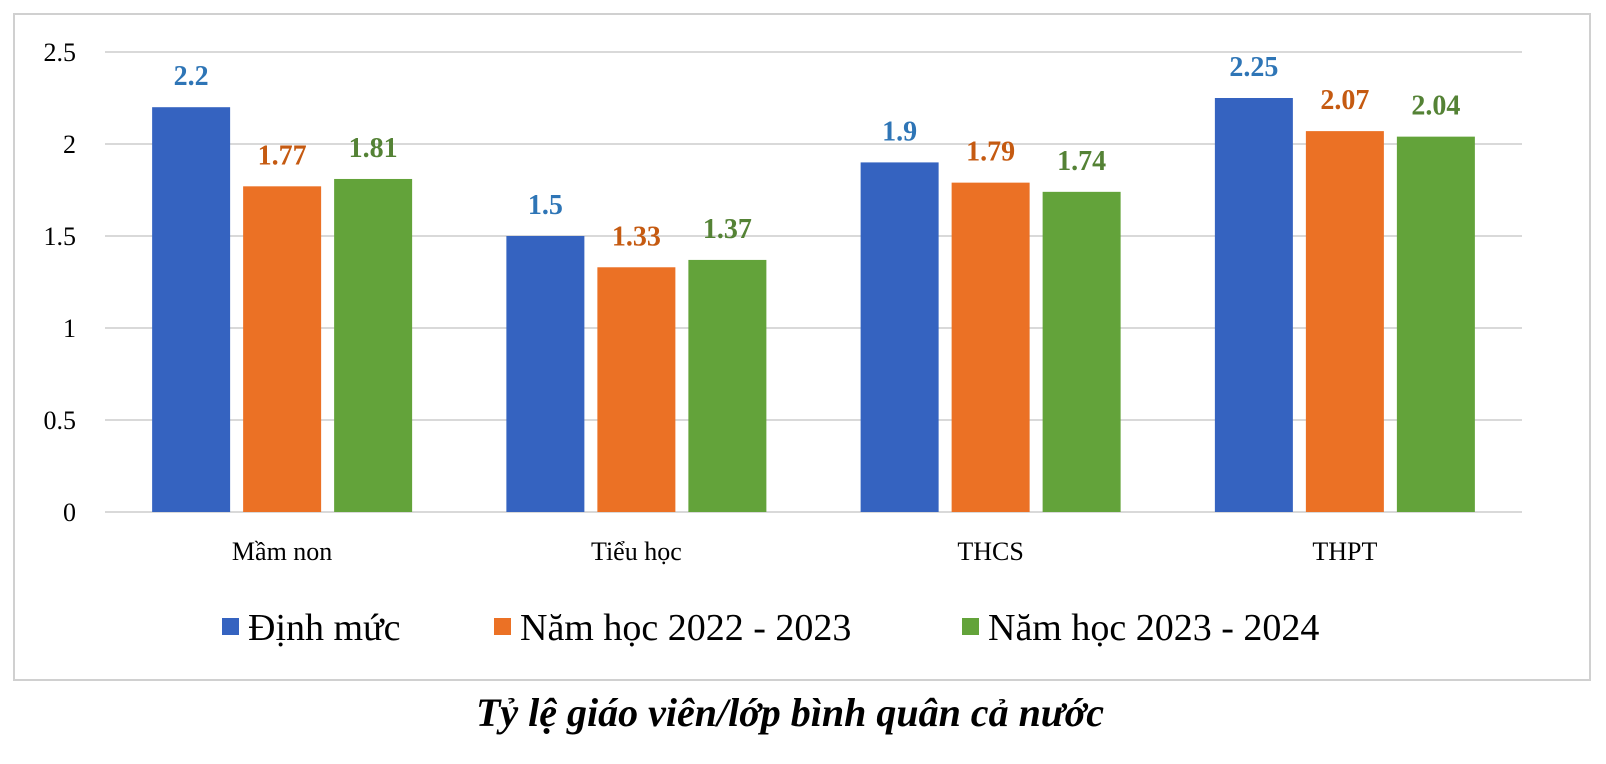  Describe the element at coordinates (990, 152) in the screenshot. I see `data-label: 1.79` at that location.